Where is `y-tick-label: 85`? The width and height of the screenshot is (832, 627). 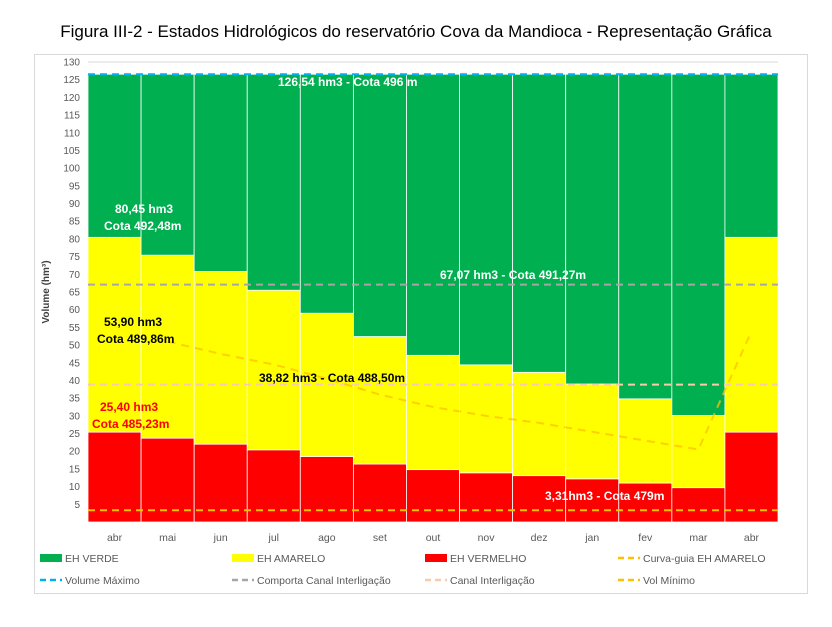 y-tick-label: 85 is located at coordinates (75, 222).